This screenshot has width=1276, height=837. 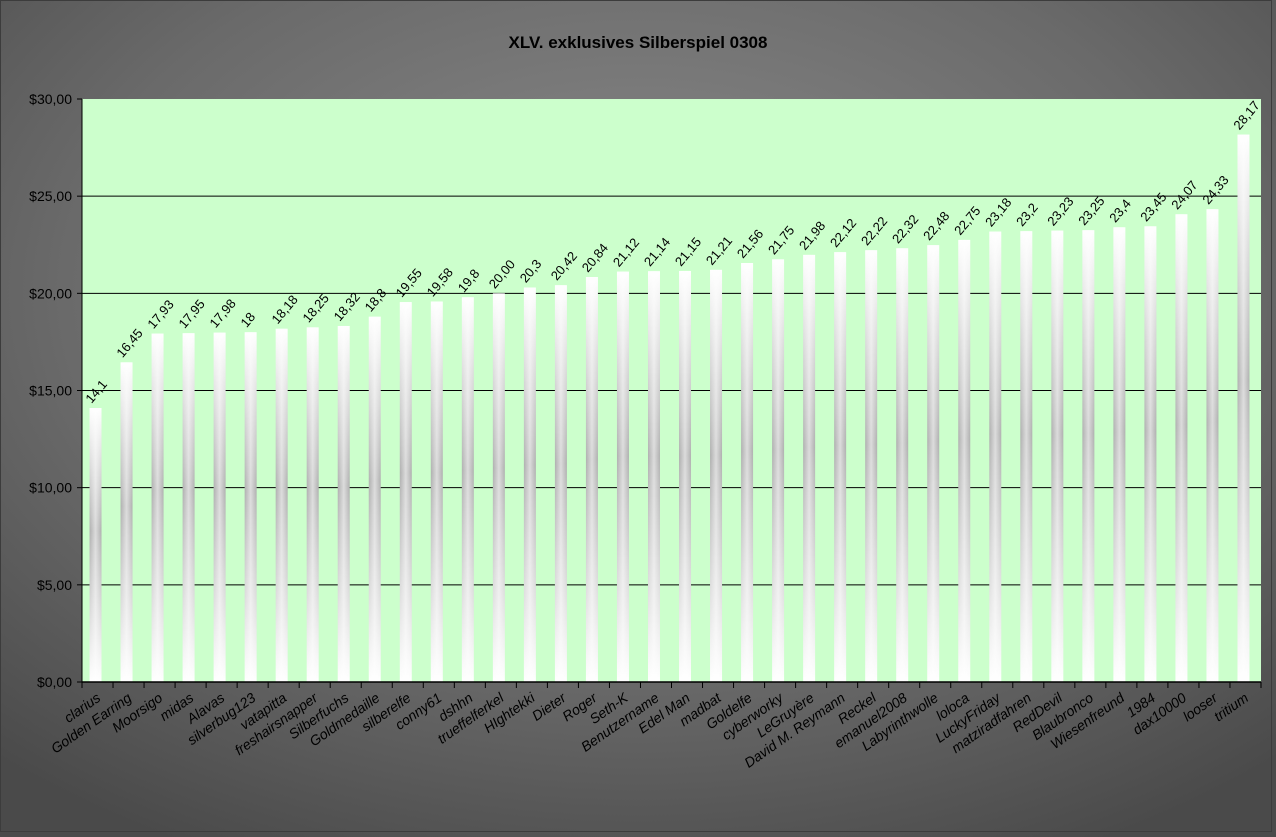 I want to click on y-tick-label: $20,00, so click(x=50, y=293).